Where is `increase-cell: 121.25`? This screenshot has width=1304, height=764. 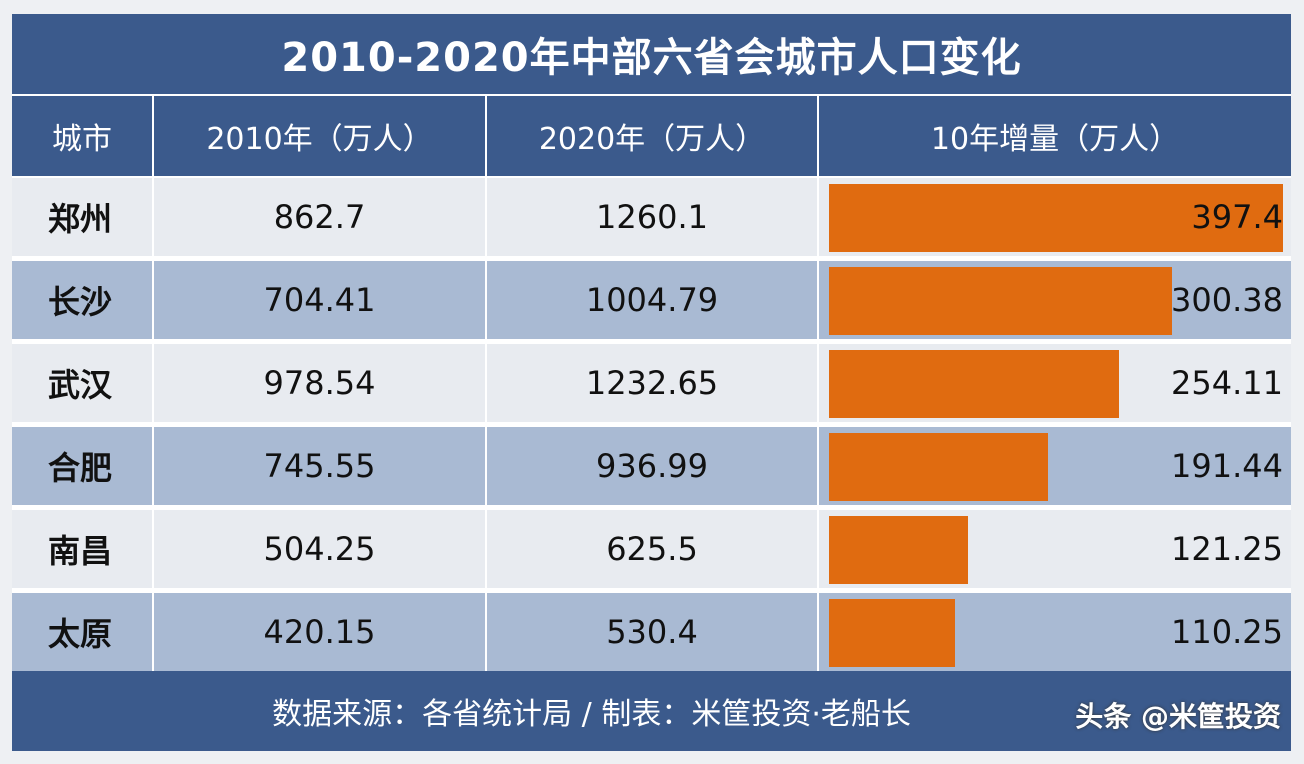 increase-cell: 121.25 is located at coordinates (1055, 549).